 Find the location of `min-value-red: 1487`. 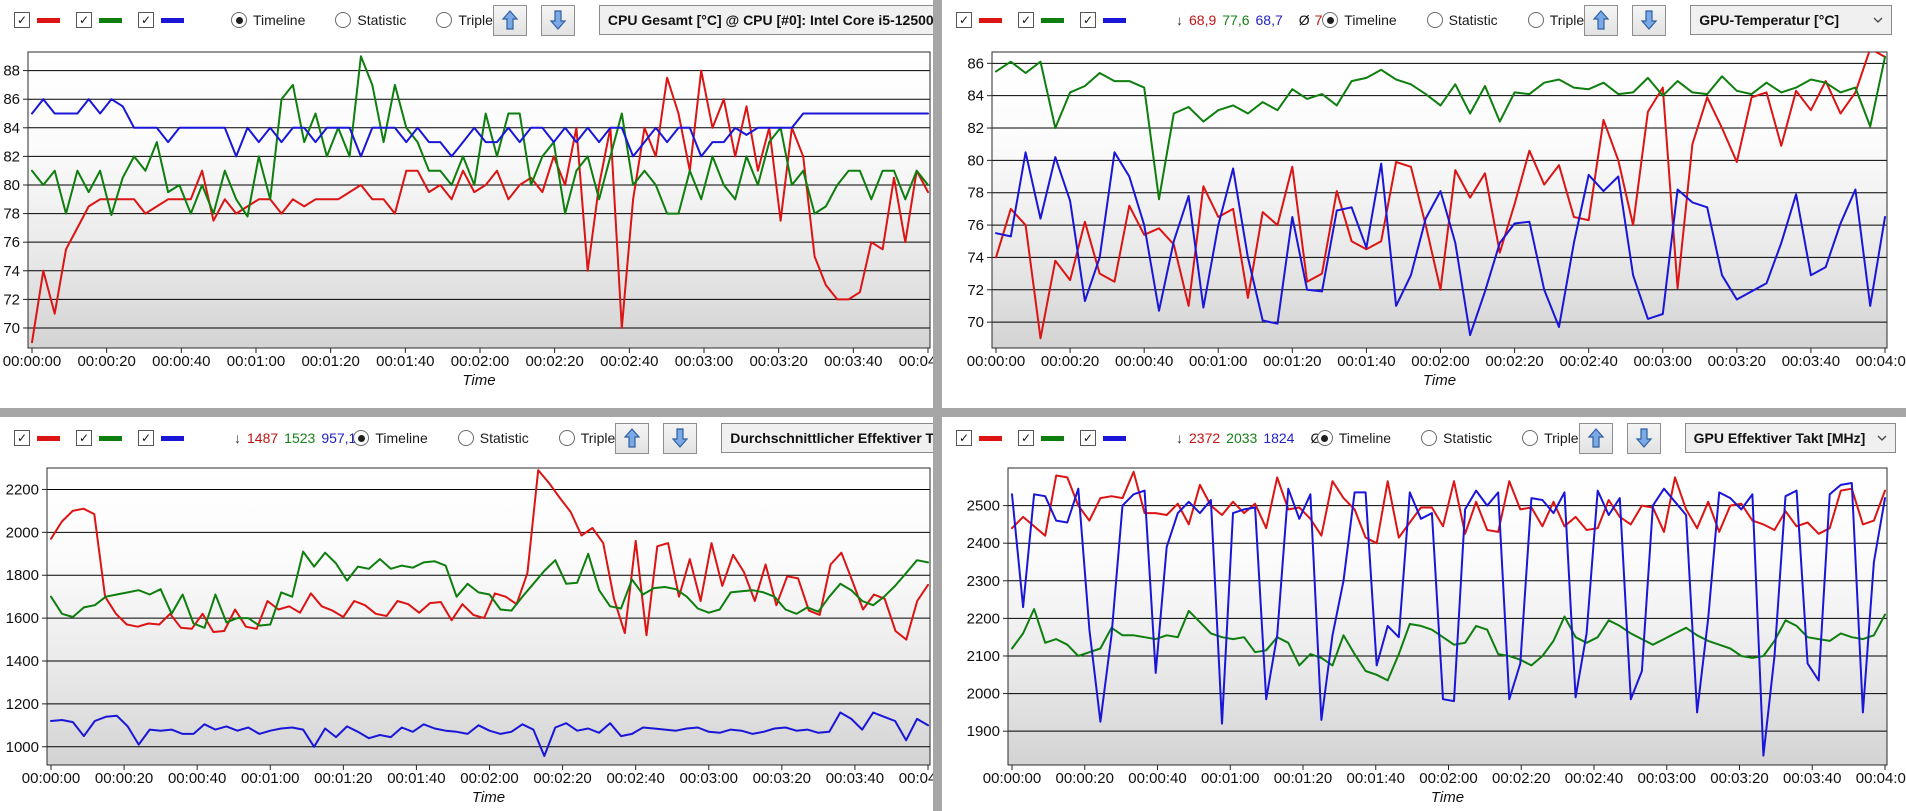

min-value-red: 1487 is located at coordinates (263, 438).